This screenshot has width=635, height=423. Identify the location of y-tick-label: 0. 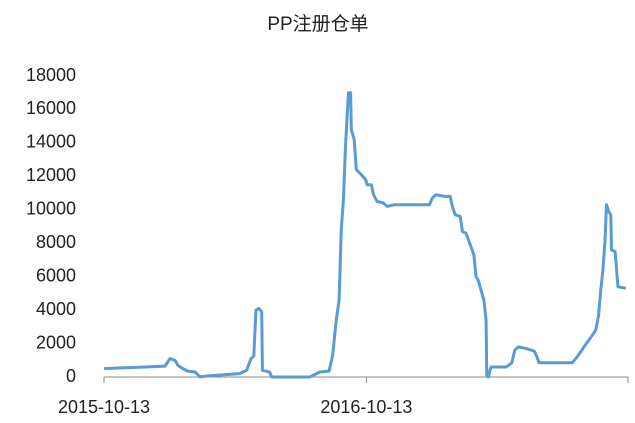
(71, 376).